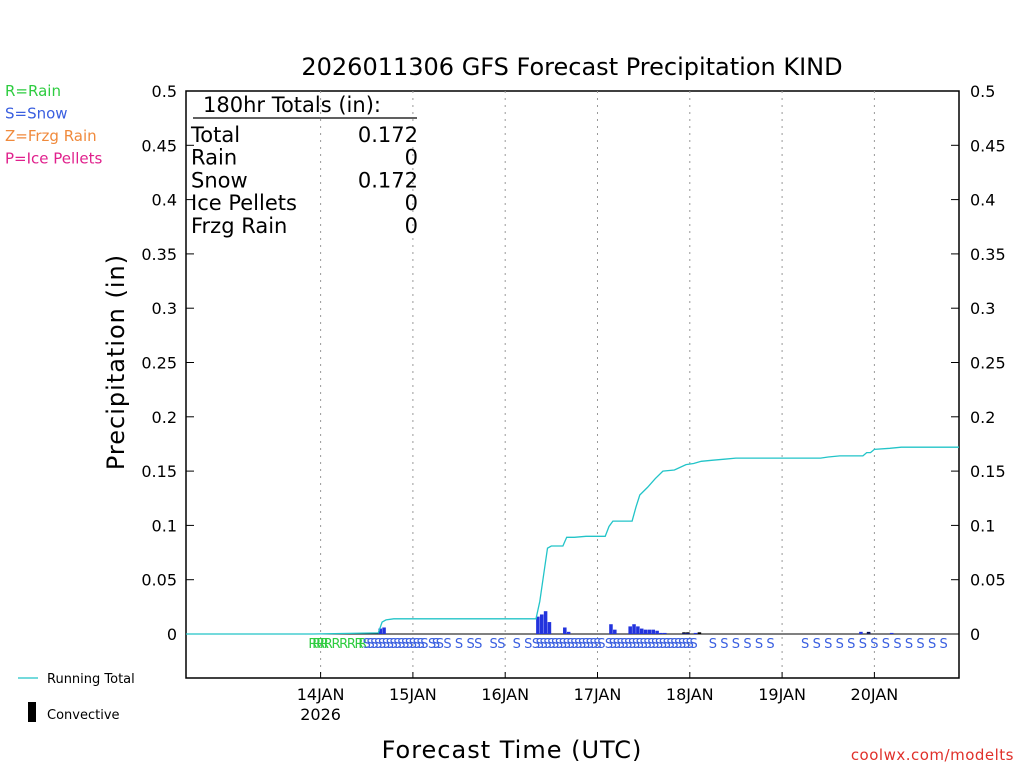 The height and width of the screenshot is (768, 1024). What do you see at coordinates (159, 254) in the screenshot?
I see `y-tick-label-left: 0.35` at bounding box center [159, 254].